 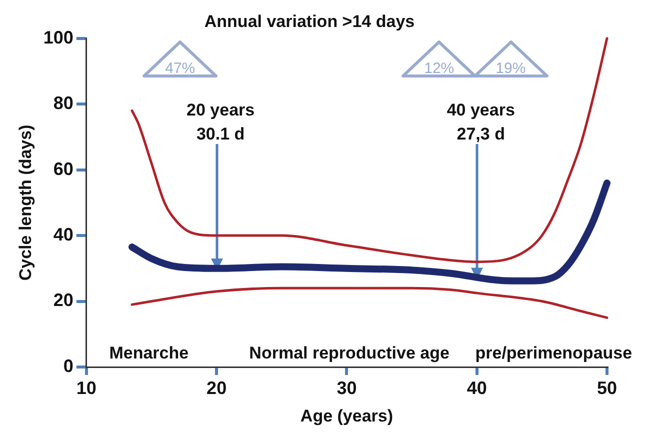 I want to click on annotation: Normal reproductive age, so click(x=349, y=353).